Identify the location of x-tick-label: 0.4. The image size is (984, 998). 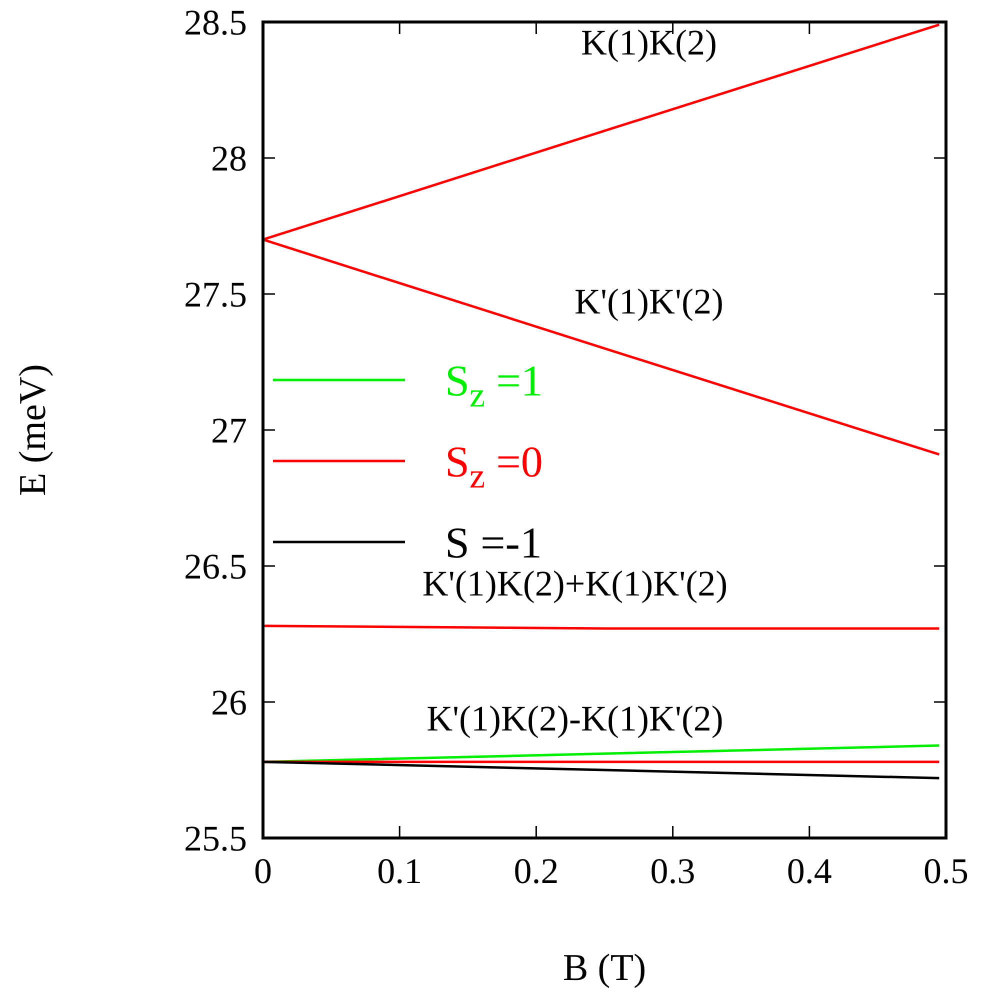
(809, 871).